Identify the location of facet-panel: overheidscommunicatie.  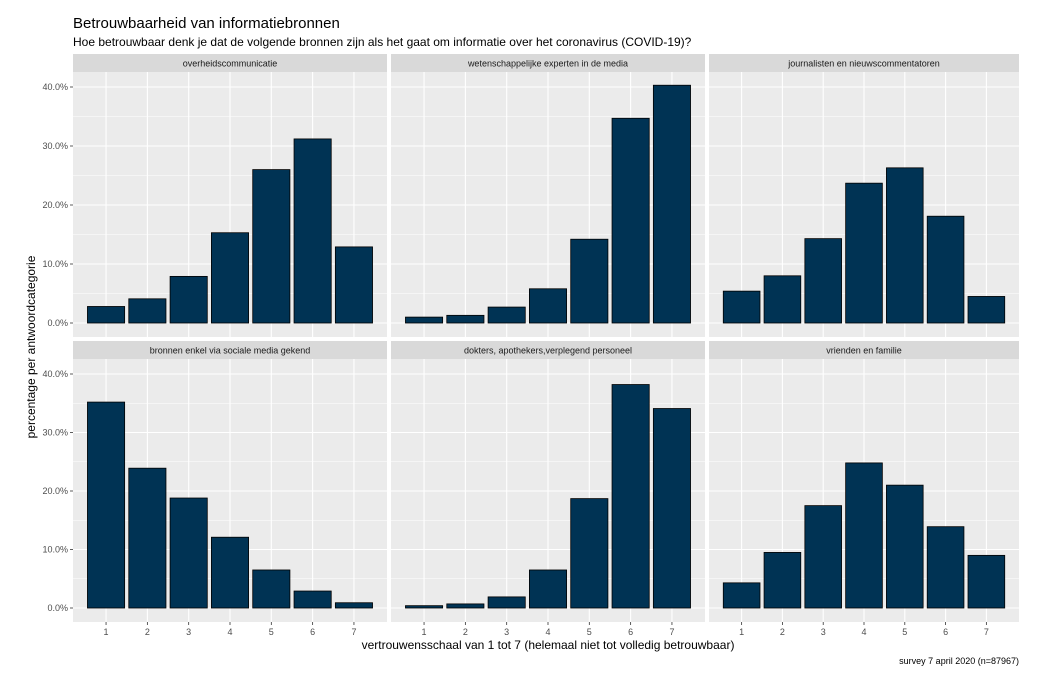
(230, 195).